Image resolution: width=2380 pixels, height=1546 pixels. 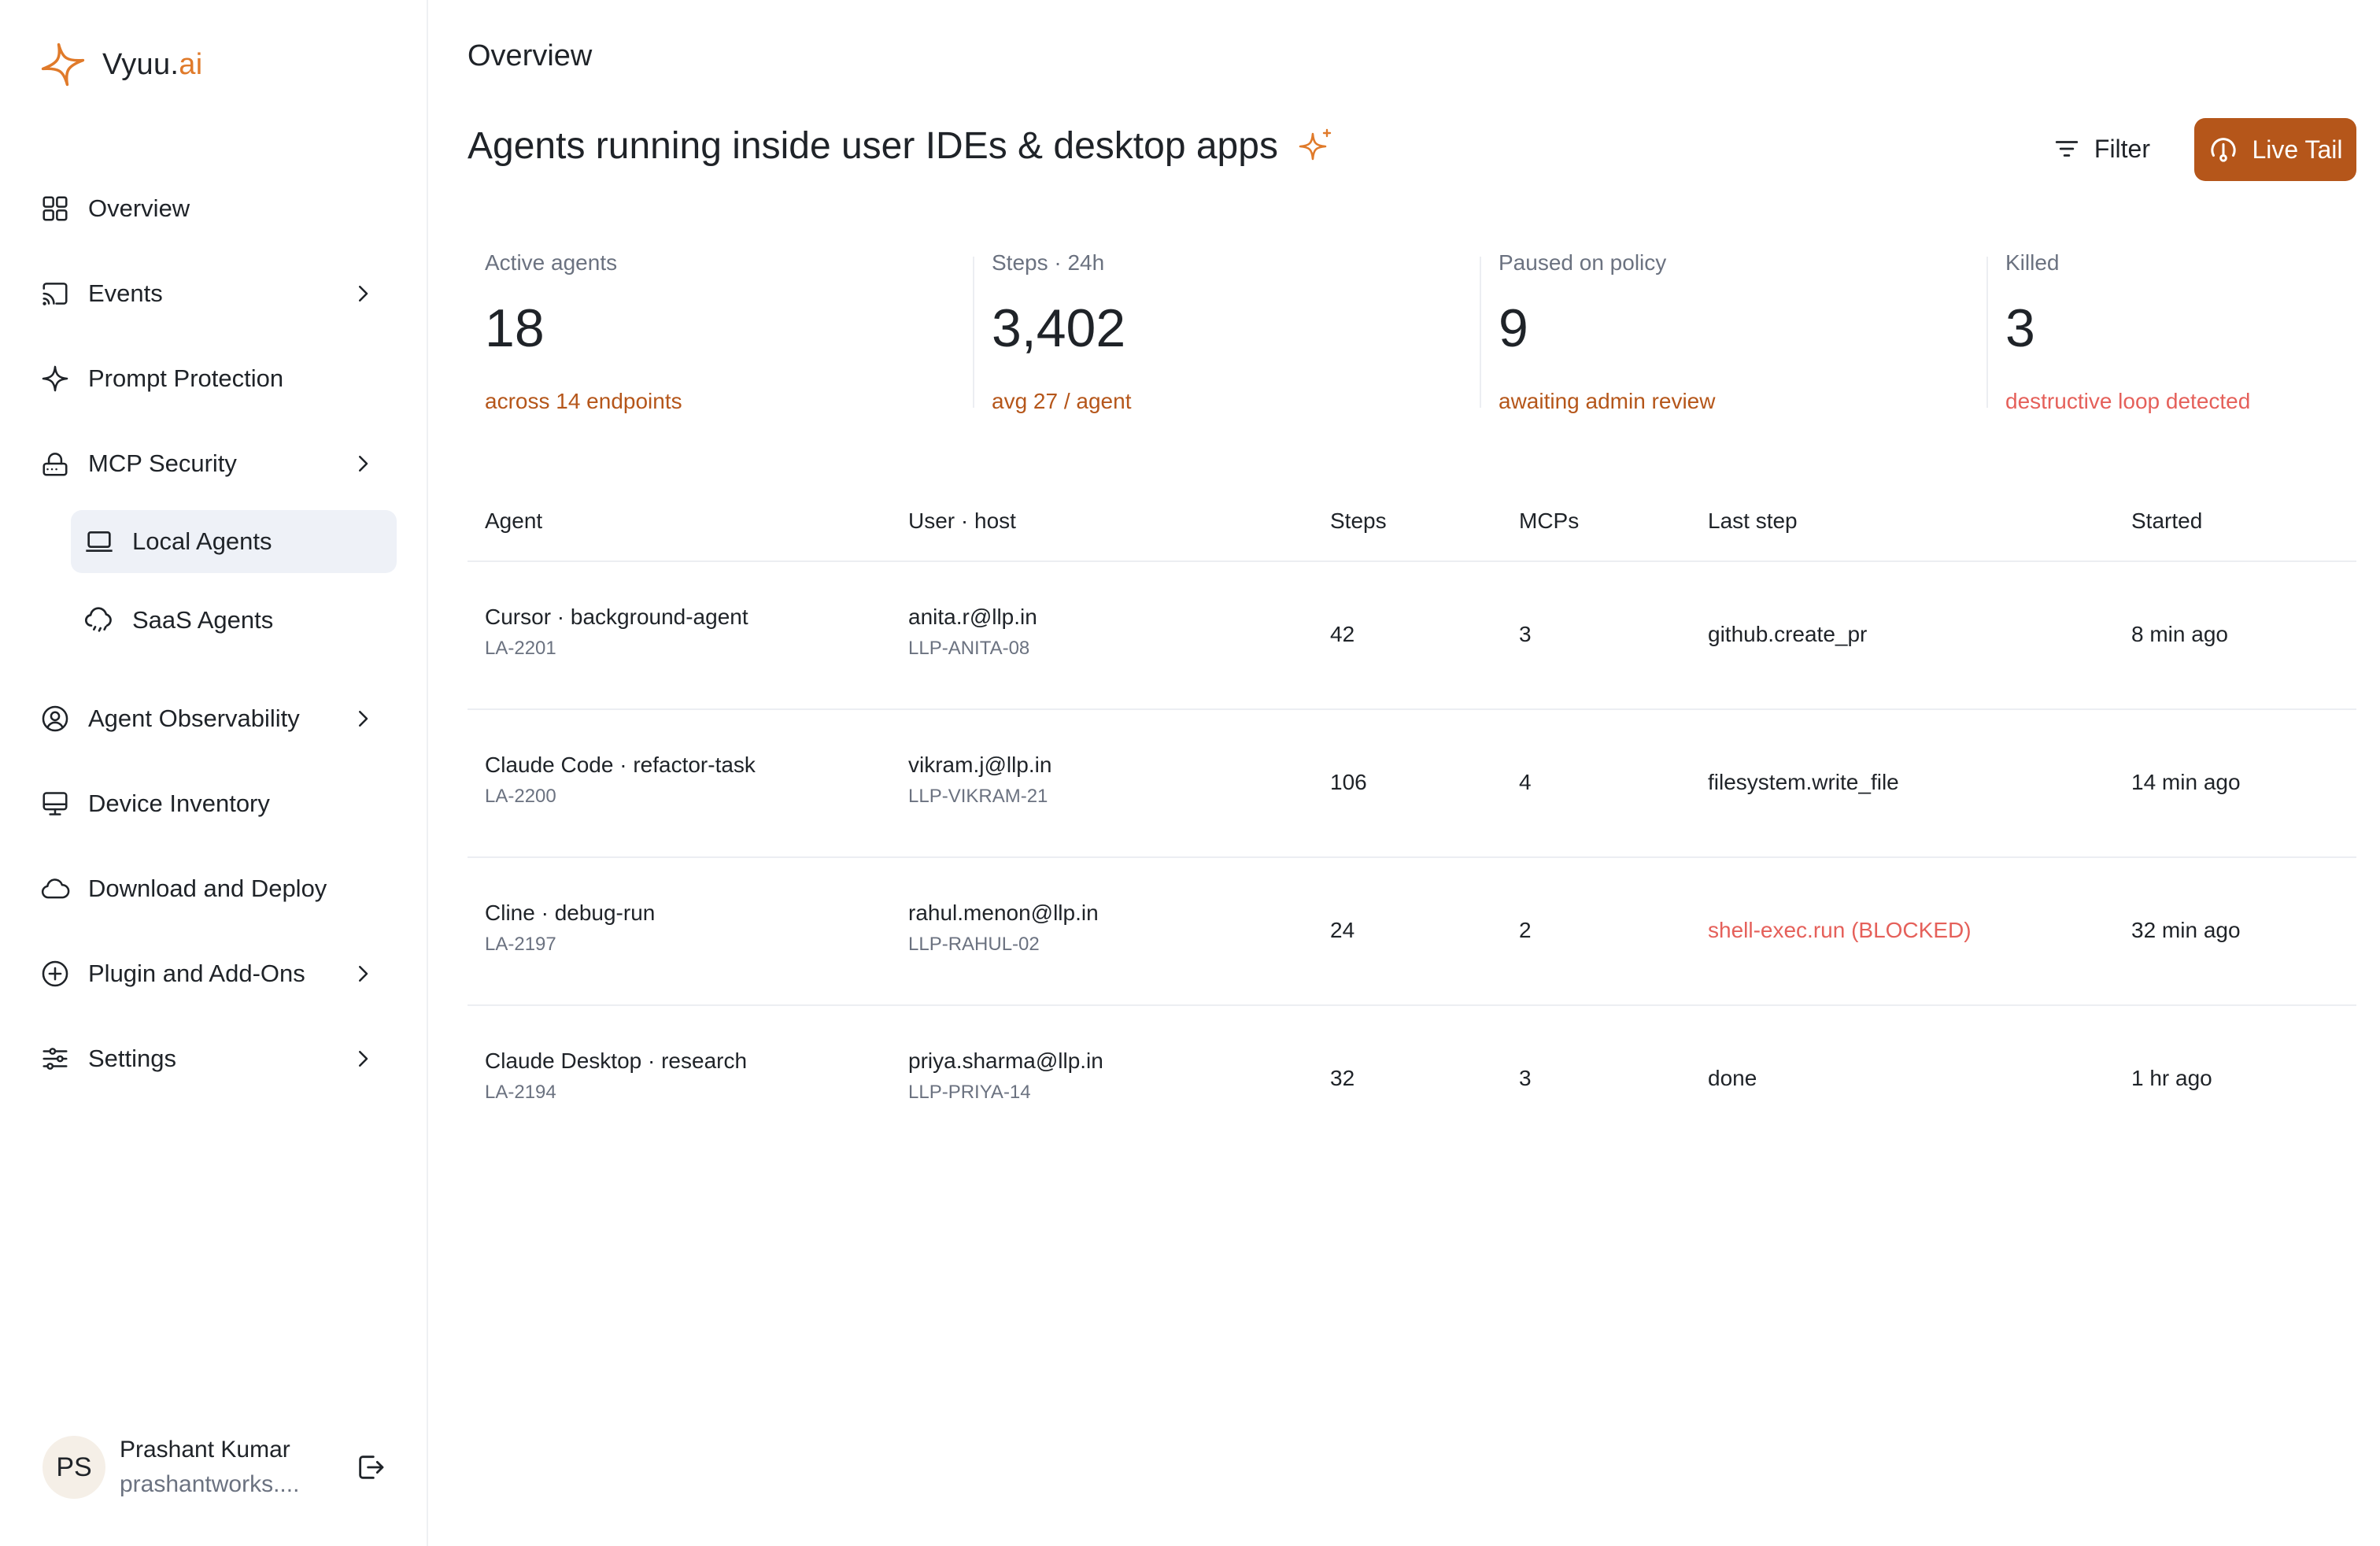 I want to click on column-header-steps: Steps, so click(x=1358, y=521).